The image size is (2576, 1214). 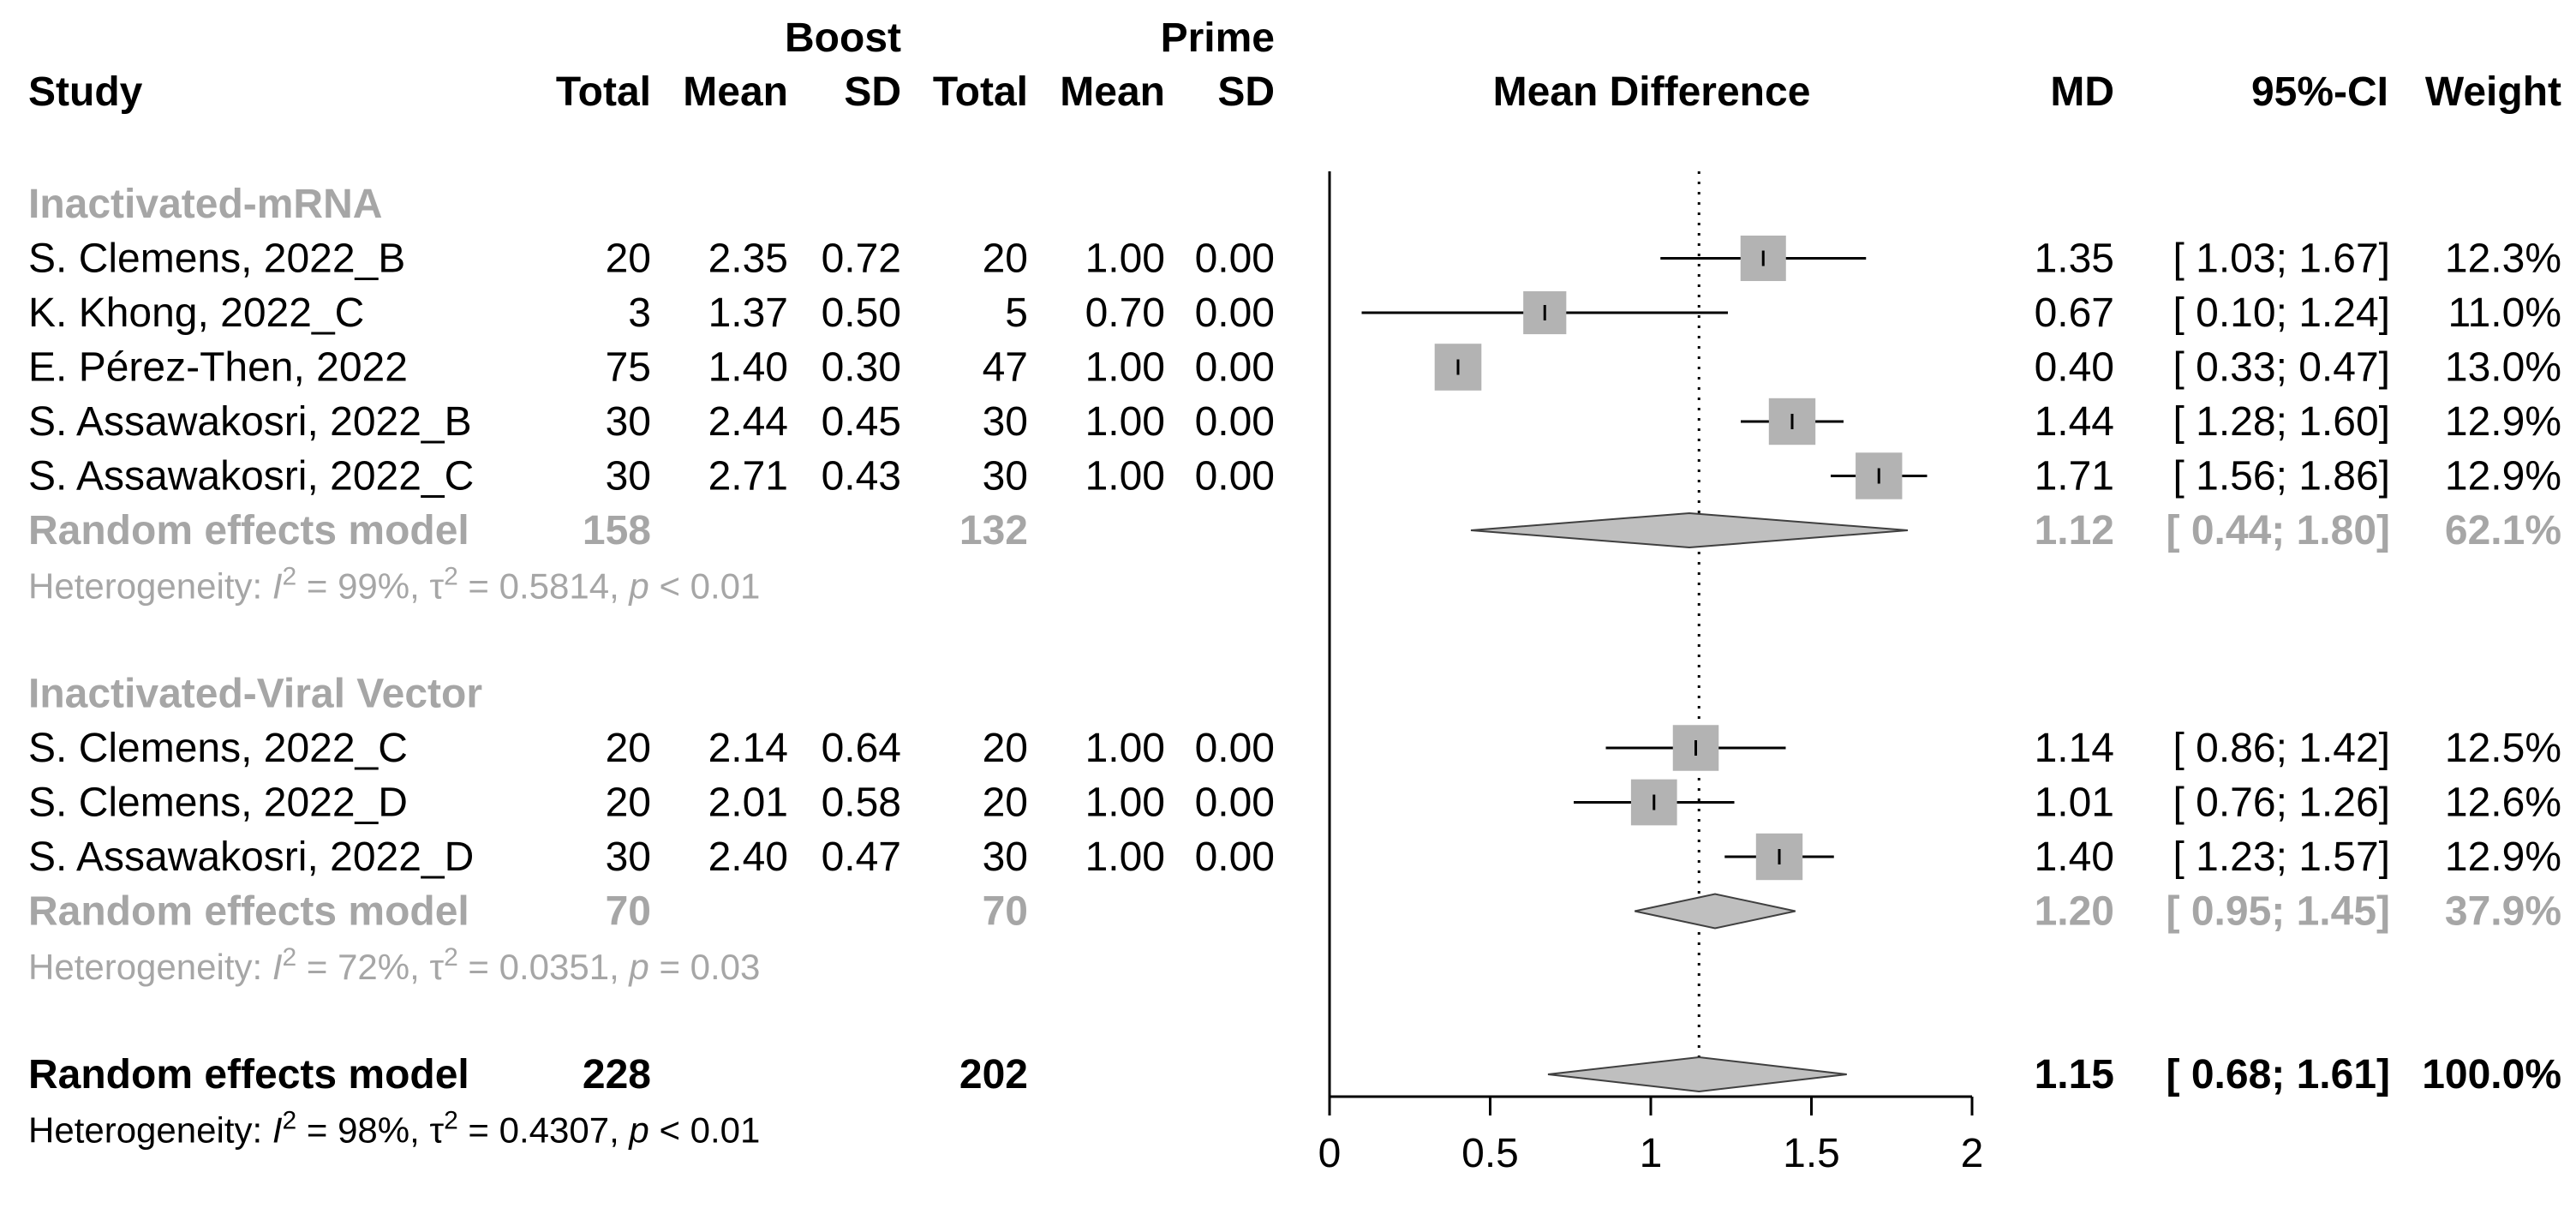 I want to click on header-weight: Weight, so click(x=2493, y=92).